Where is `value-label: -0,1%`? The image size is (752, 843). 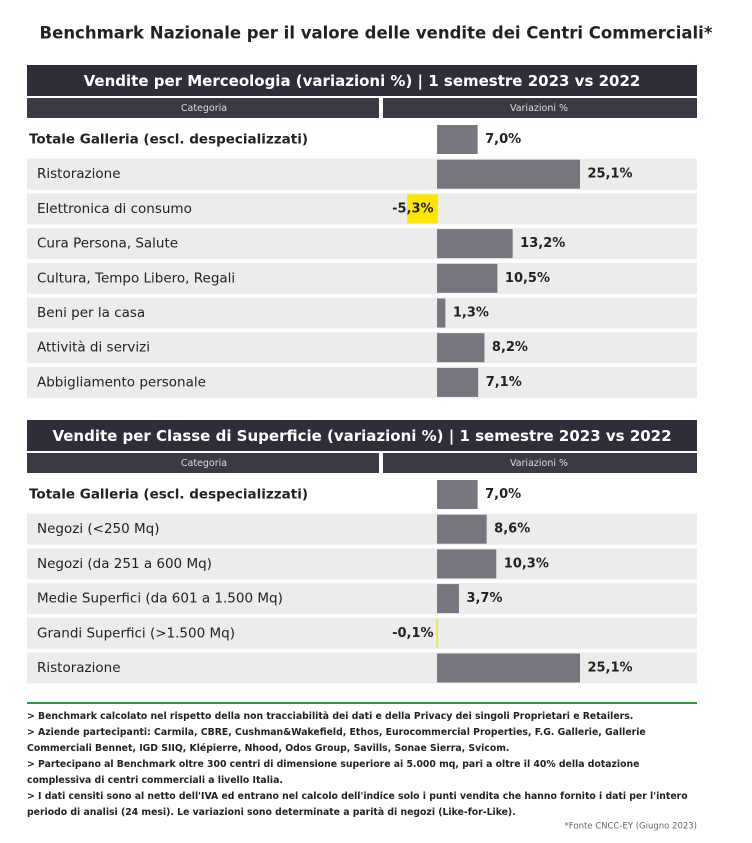 value-label: -0,1% is located at coordinates (412, 633).